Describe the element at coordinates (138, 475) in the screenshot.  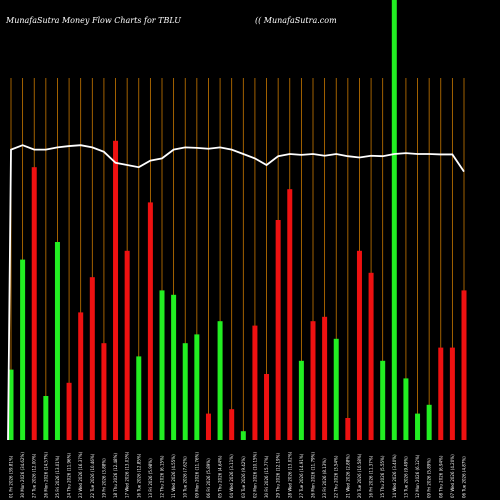
I see `x-tick-label: 16 Tue 2026 (12.85%)` at that location.